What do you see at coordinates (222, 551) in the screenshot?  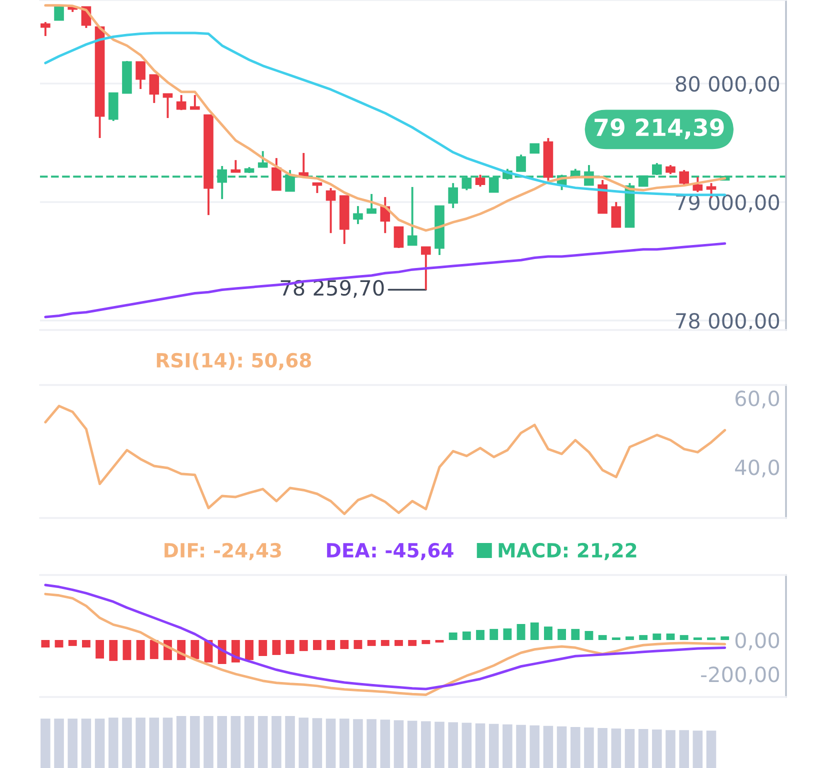 I see `text: DIF: -24,43` at bounding box center [222, 551].